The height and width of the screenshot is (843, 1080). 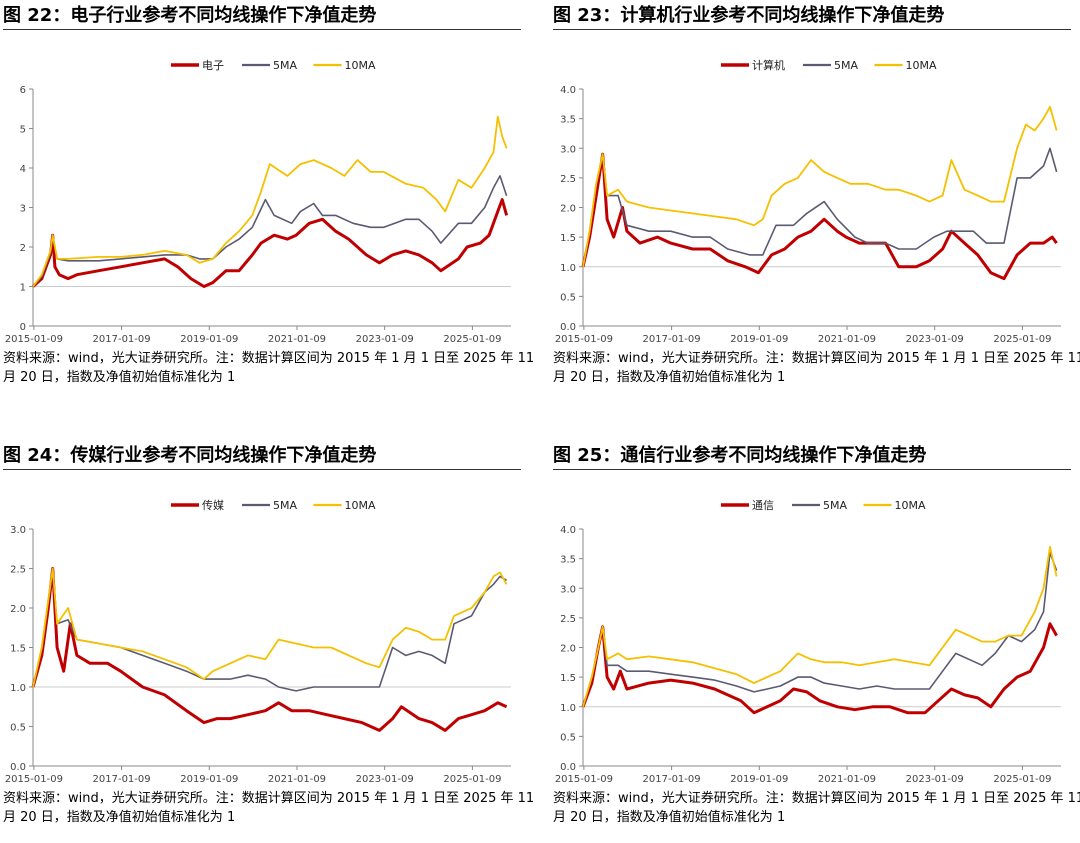 I want to click on y-tick-label: 3, so click(x=23, y=209).